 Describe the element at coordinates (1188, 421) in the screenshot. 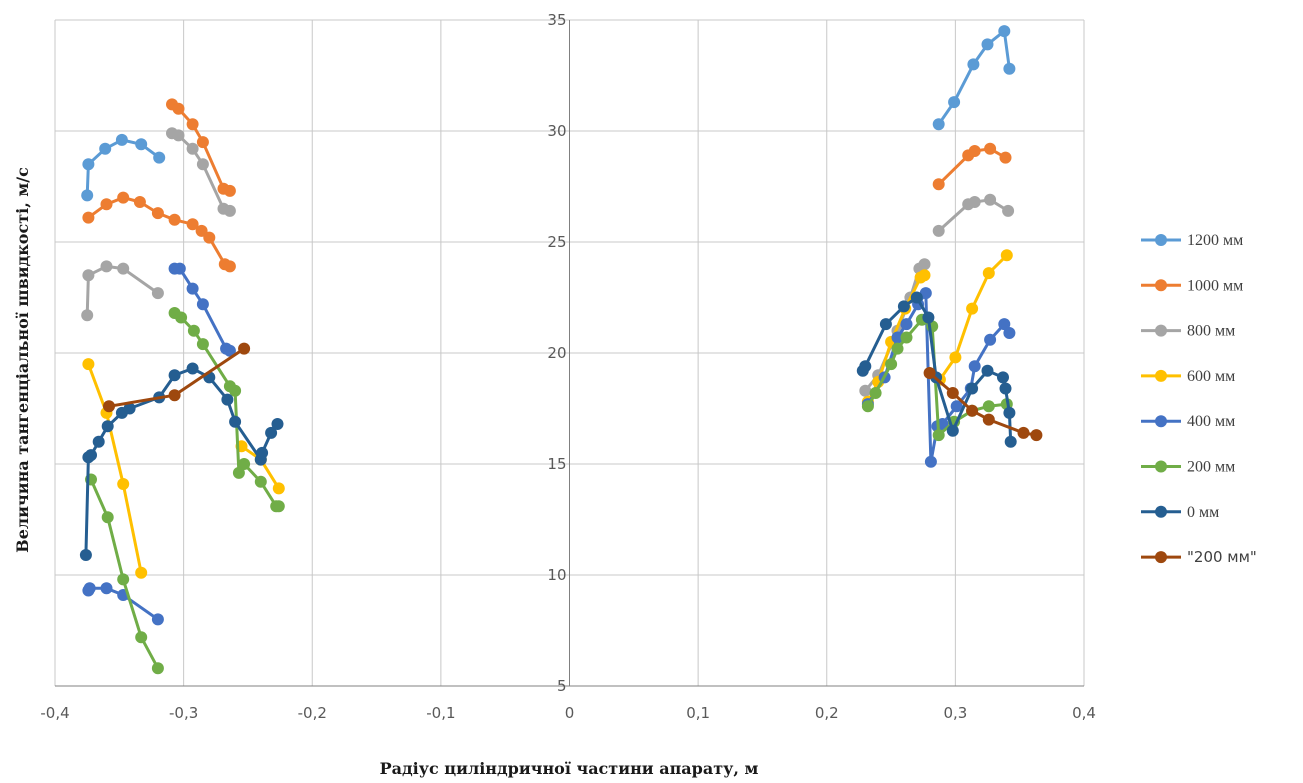

I see `legend-item: 400 мм` at that location.